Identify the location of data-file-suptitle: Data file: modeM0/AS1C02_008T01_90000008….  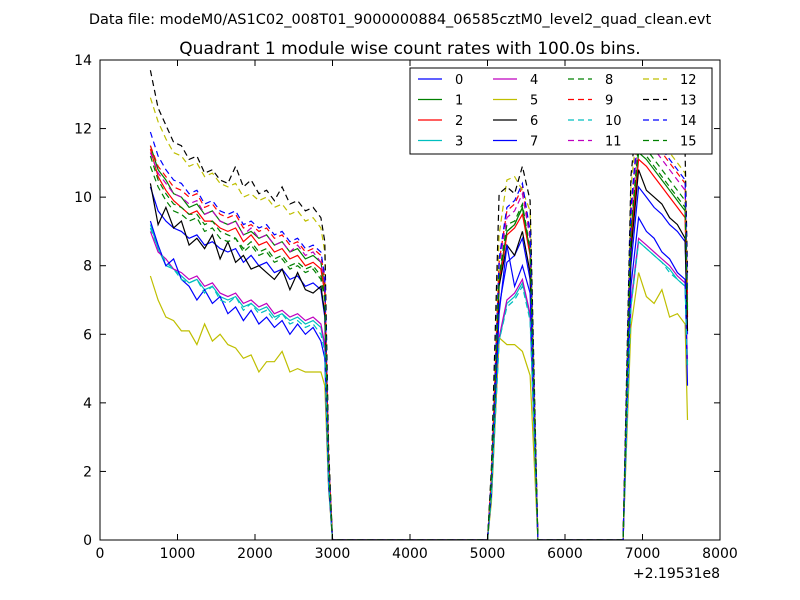
(400, 20).